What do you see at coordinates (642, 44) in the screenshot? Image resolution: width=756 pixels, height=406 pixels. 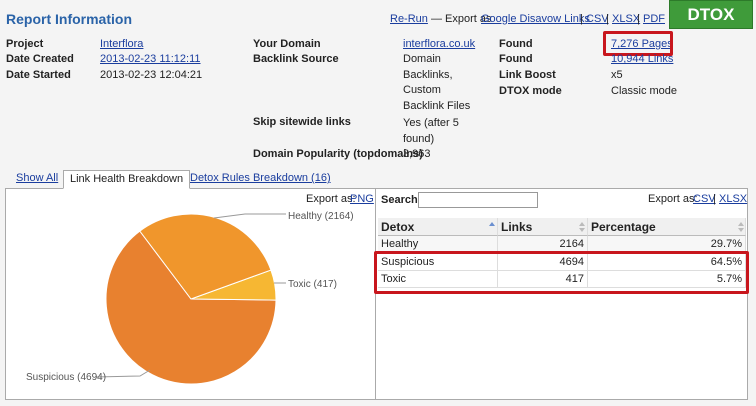 I see `info-value: 7,276 Pages` at bounding box center [642, 44].